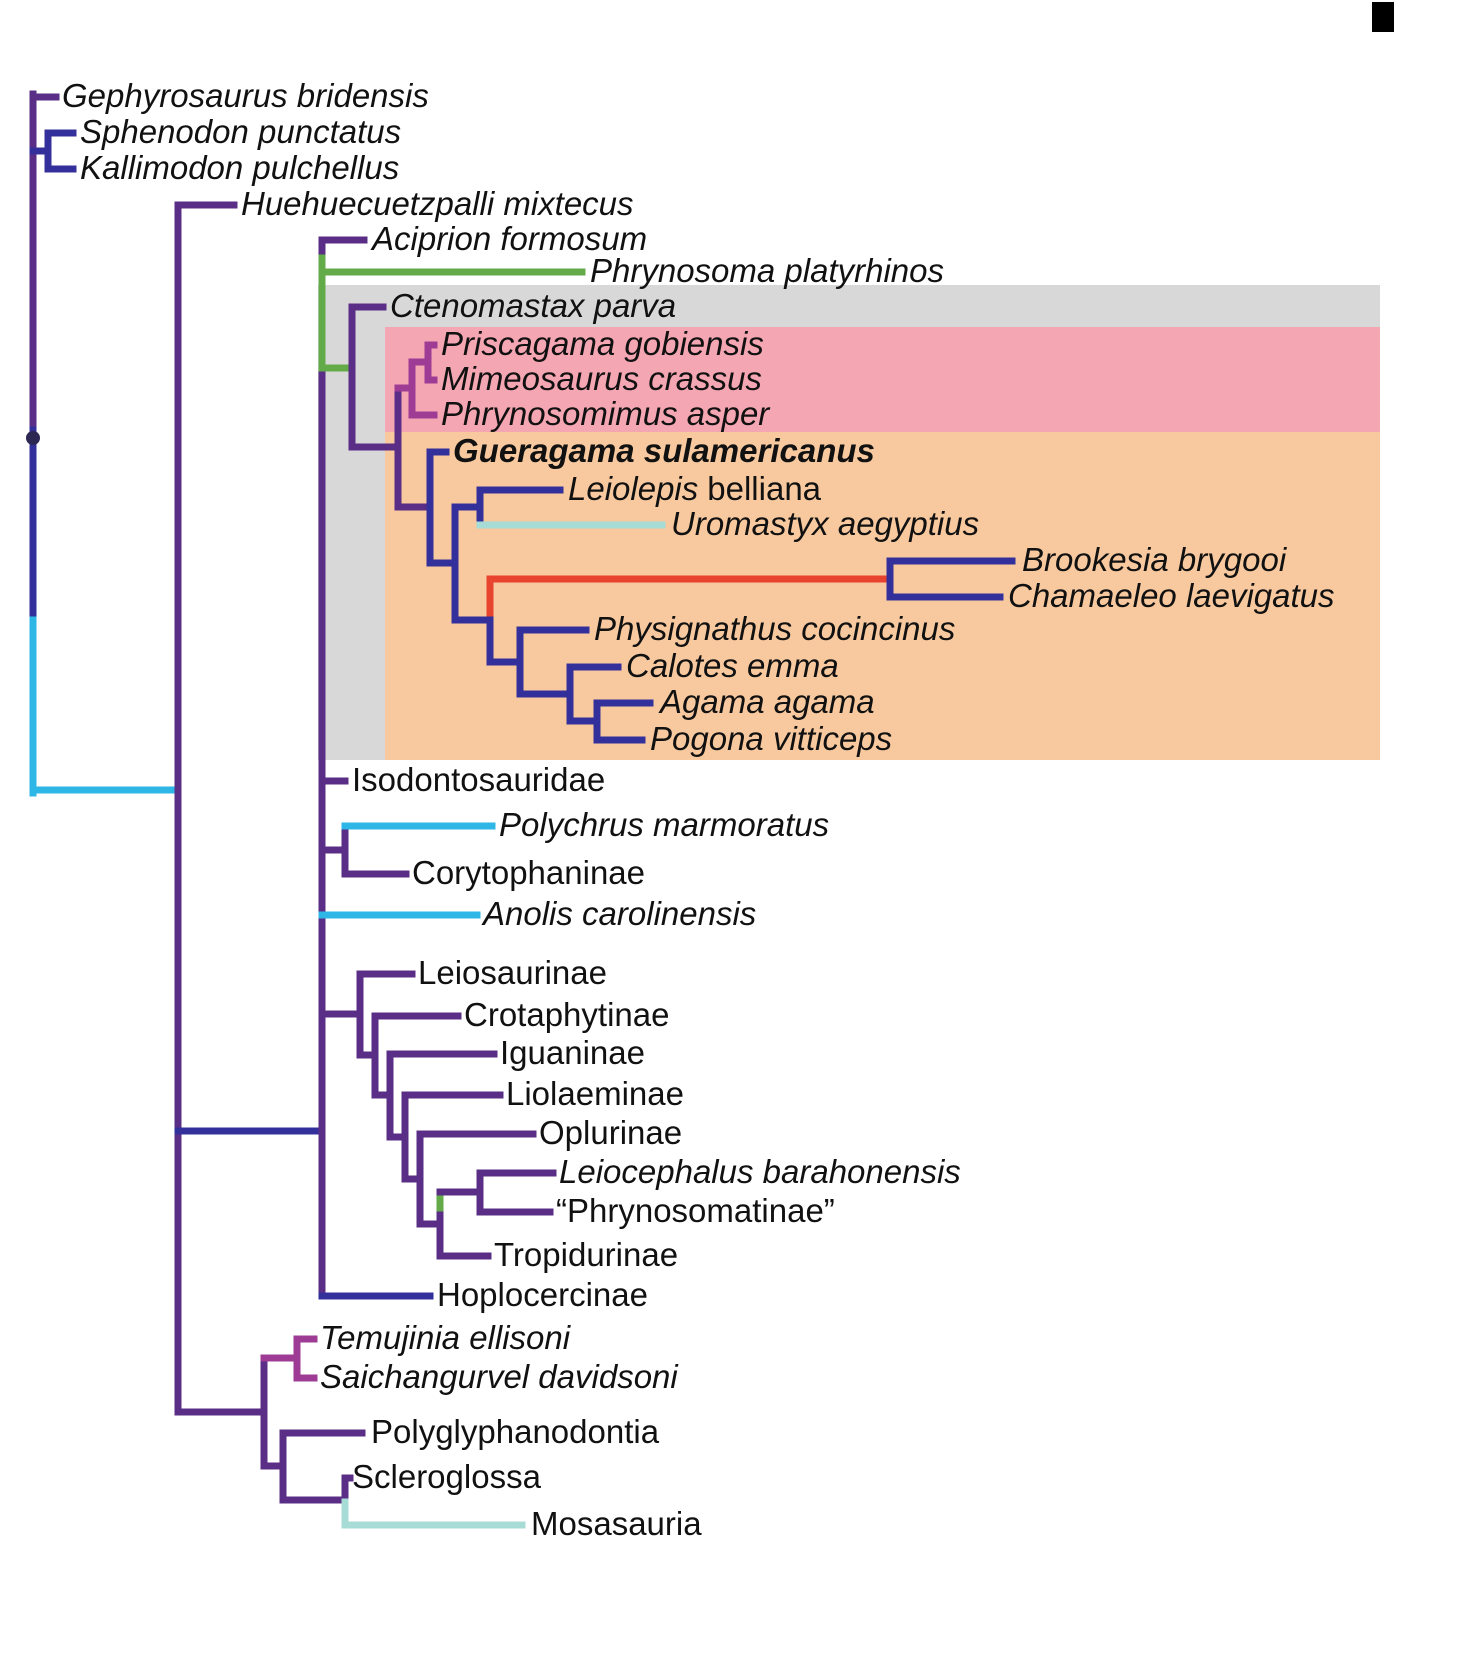 The image size is (1464, 1654). Describe the element at coordinates (601, 378) in the screenshot. I see `taxon-label-mimeosaurus-crassus: Mimeosaurus crassus` at that location.